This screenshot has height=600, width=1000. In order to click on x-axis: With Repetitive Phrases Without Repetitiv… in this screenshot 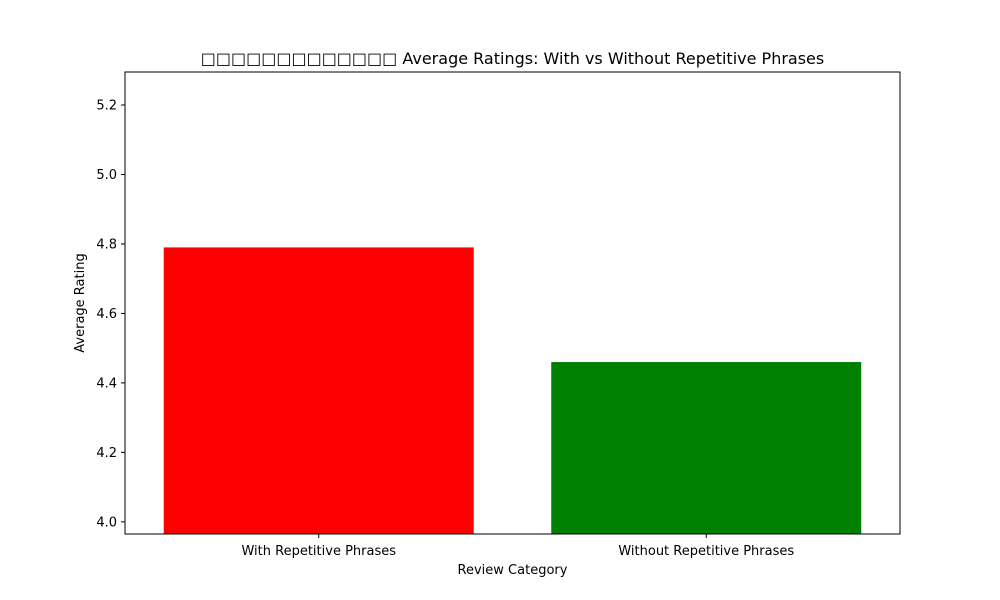, I will do `click(517, 546)`.